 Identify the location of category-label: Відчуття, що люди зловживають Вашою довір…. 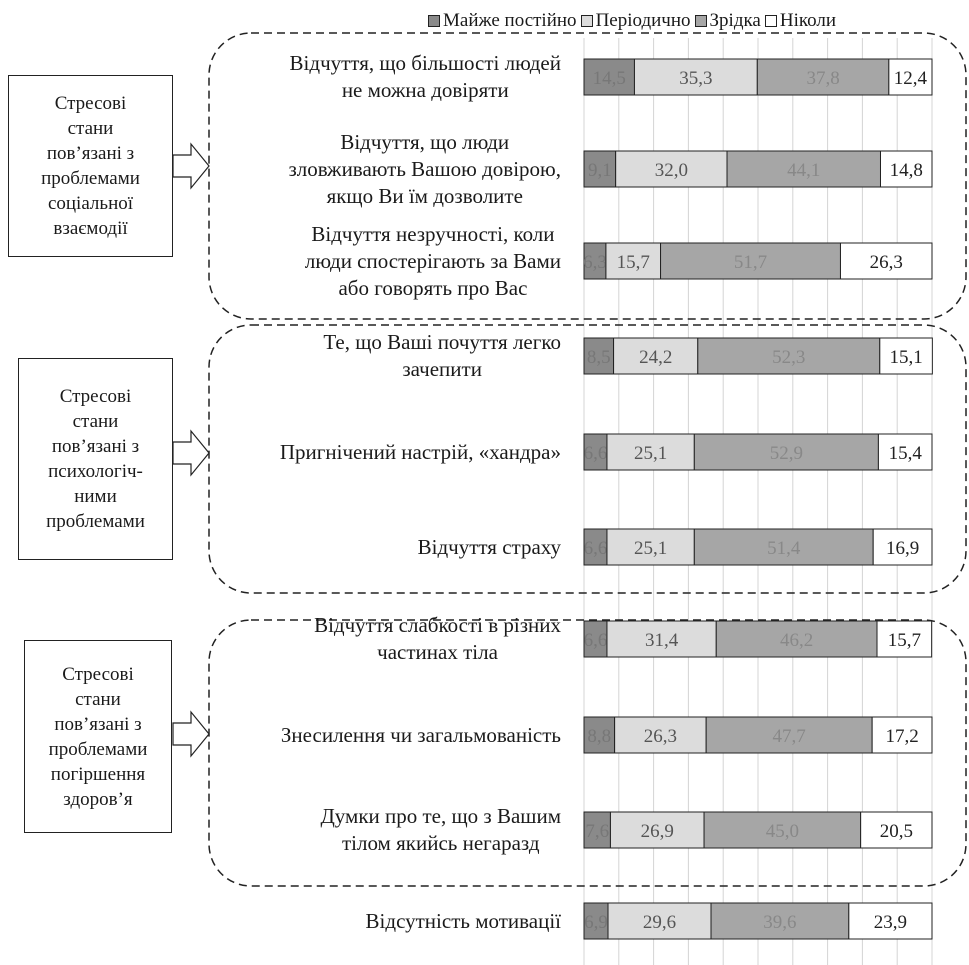
(424, 169).